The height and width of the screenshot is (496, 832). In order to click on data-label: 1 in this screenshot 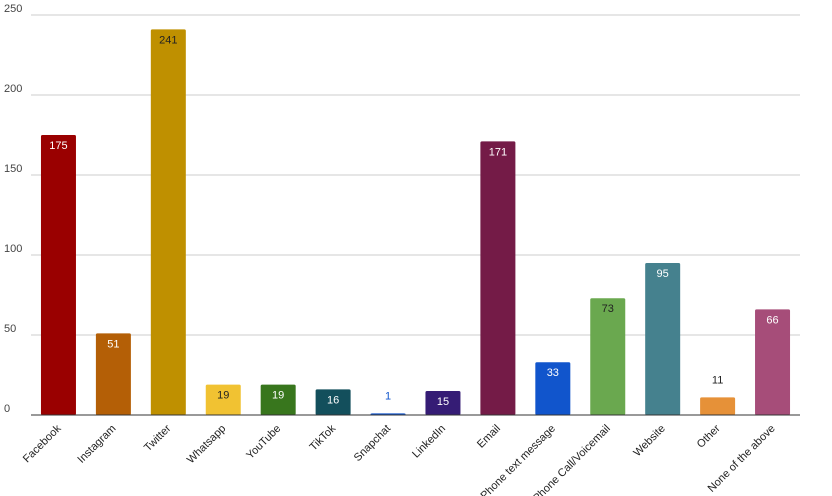, I will do `click(388, 396)`.